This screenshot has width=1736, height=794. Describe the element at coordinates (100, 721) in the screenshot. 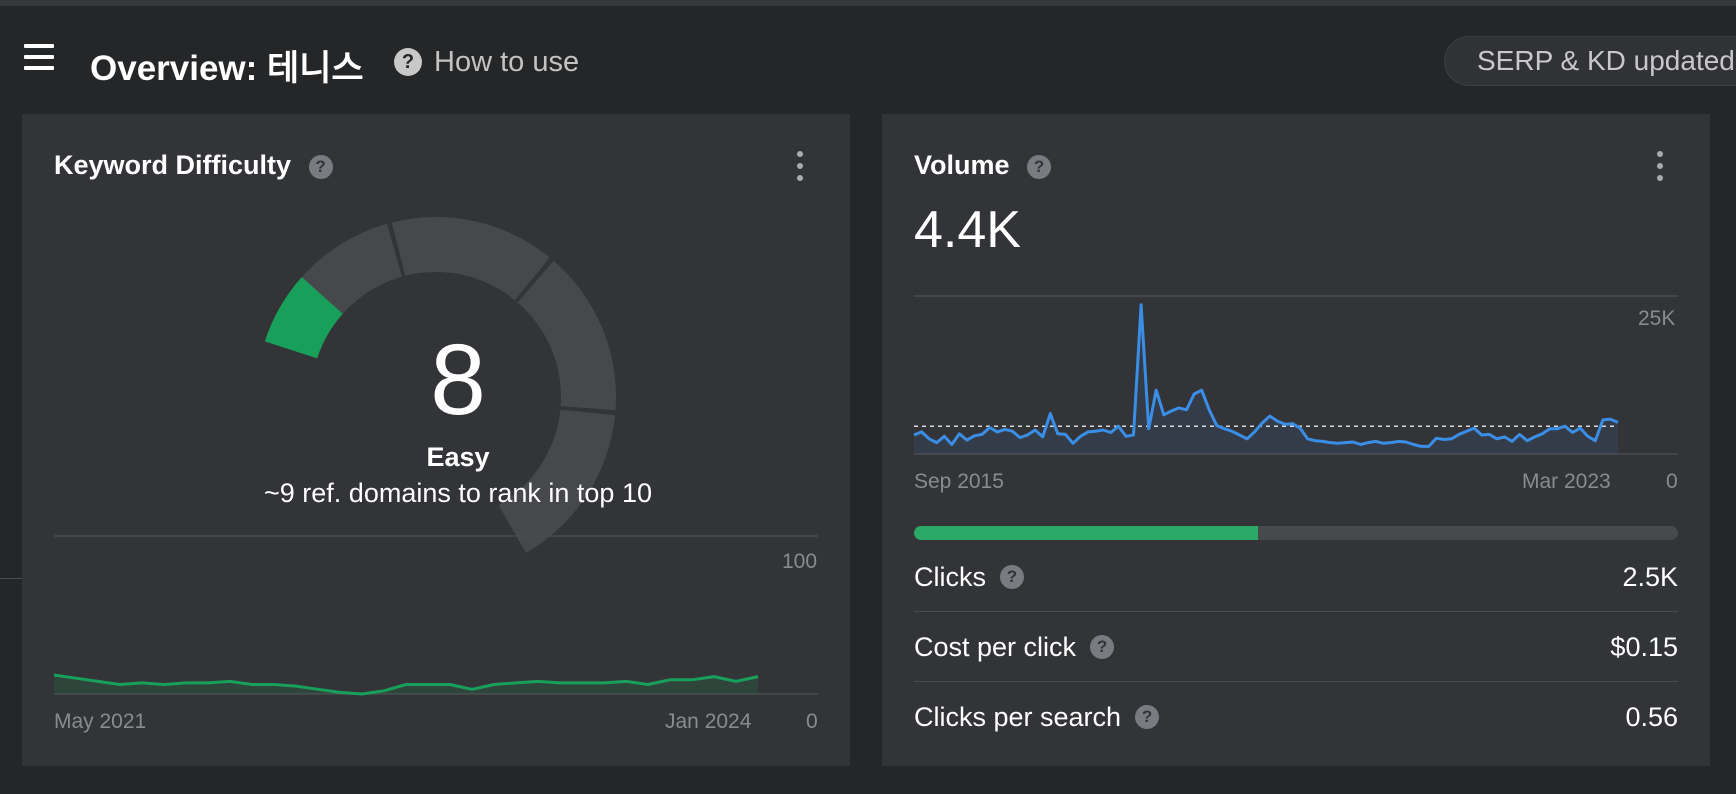

I see `kd-x-start-label: May 2021` at that location.